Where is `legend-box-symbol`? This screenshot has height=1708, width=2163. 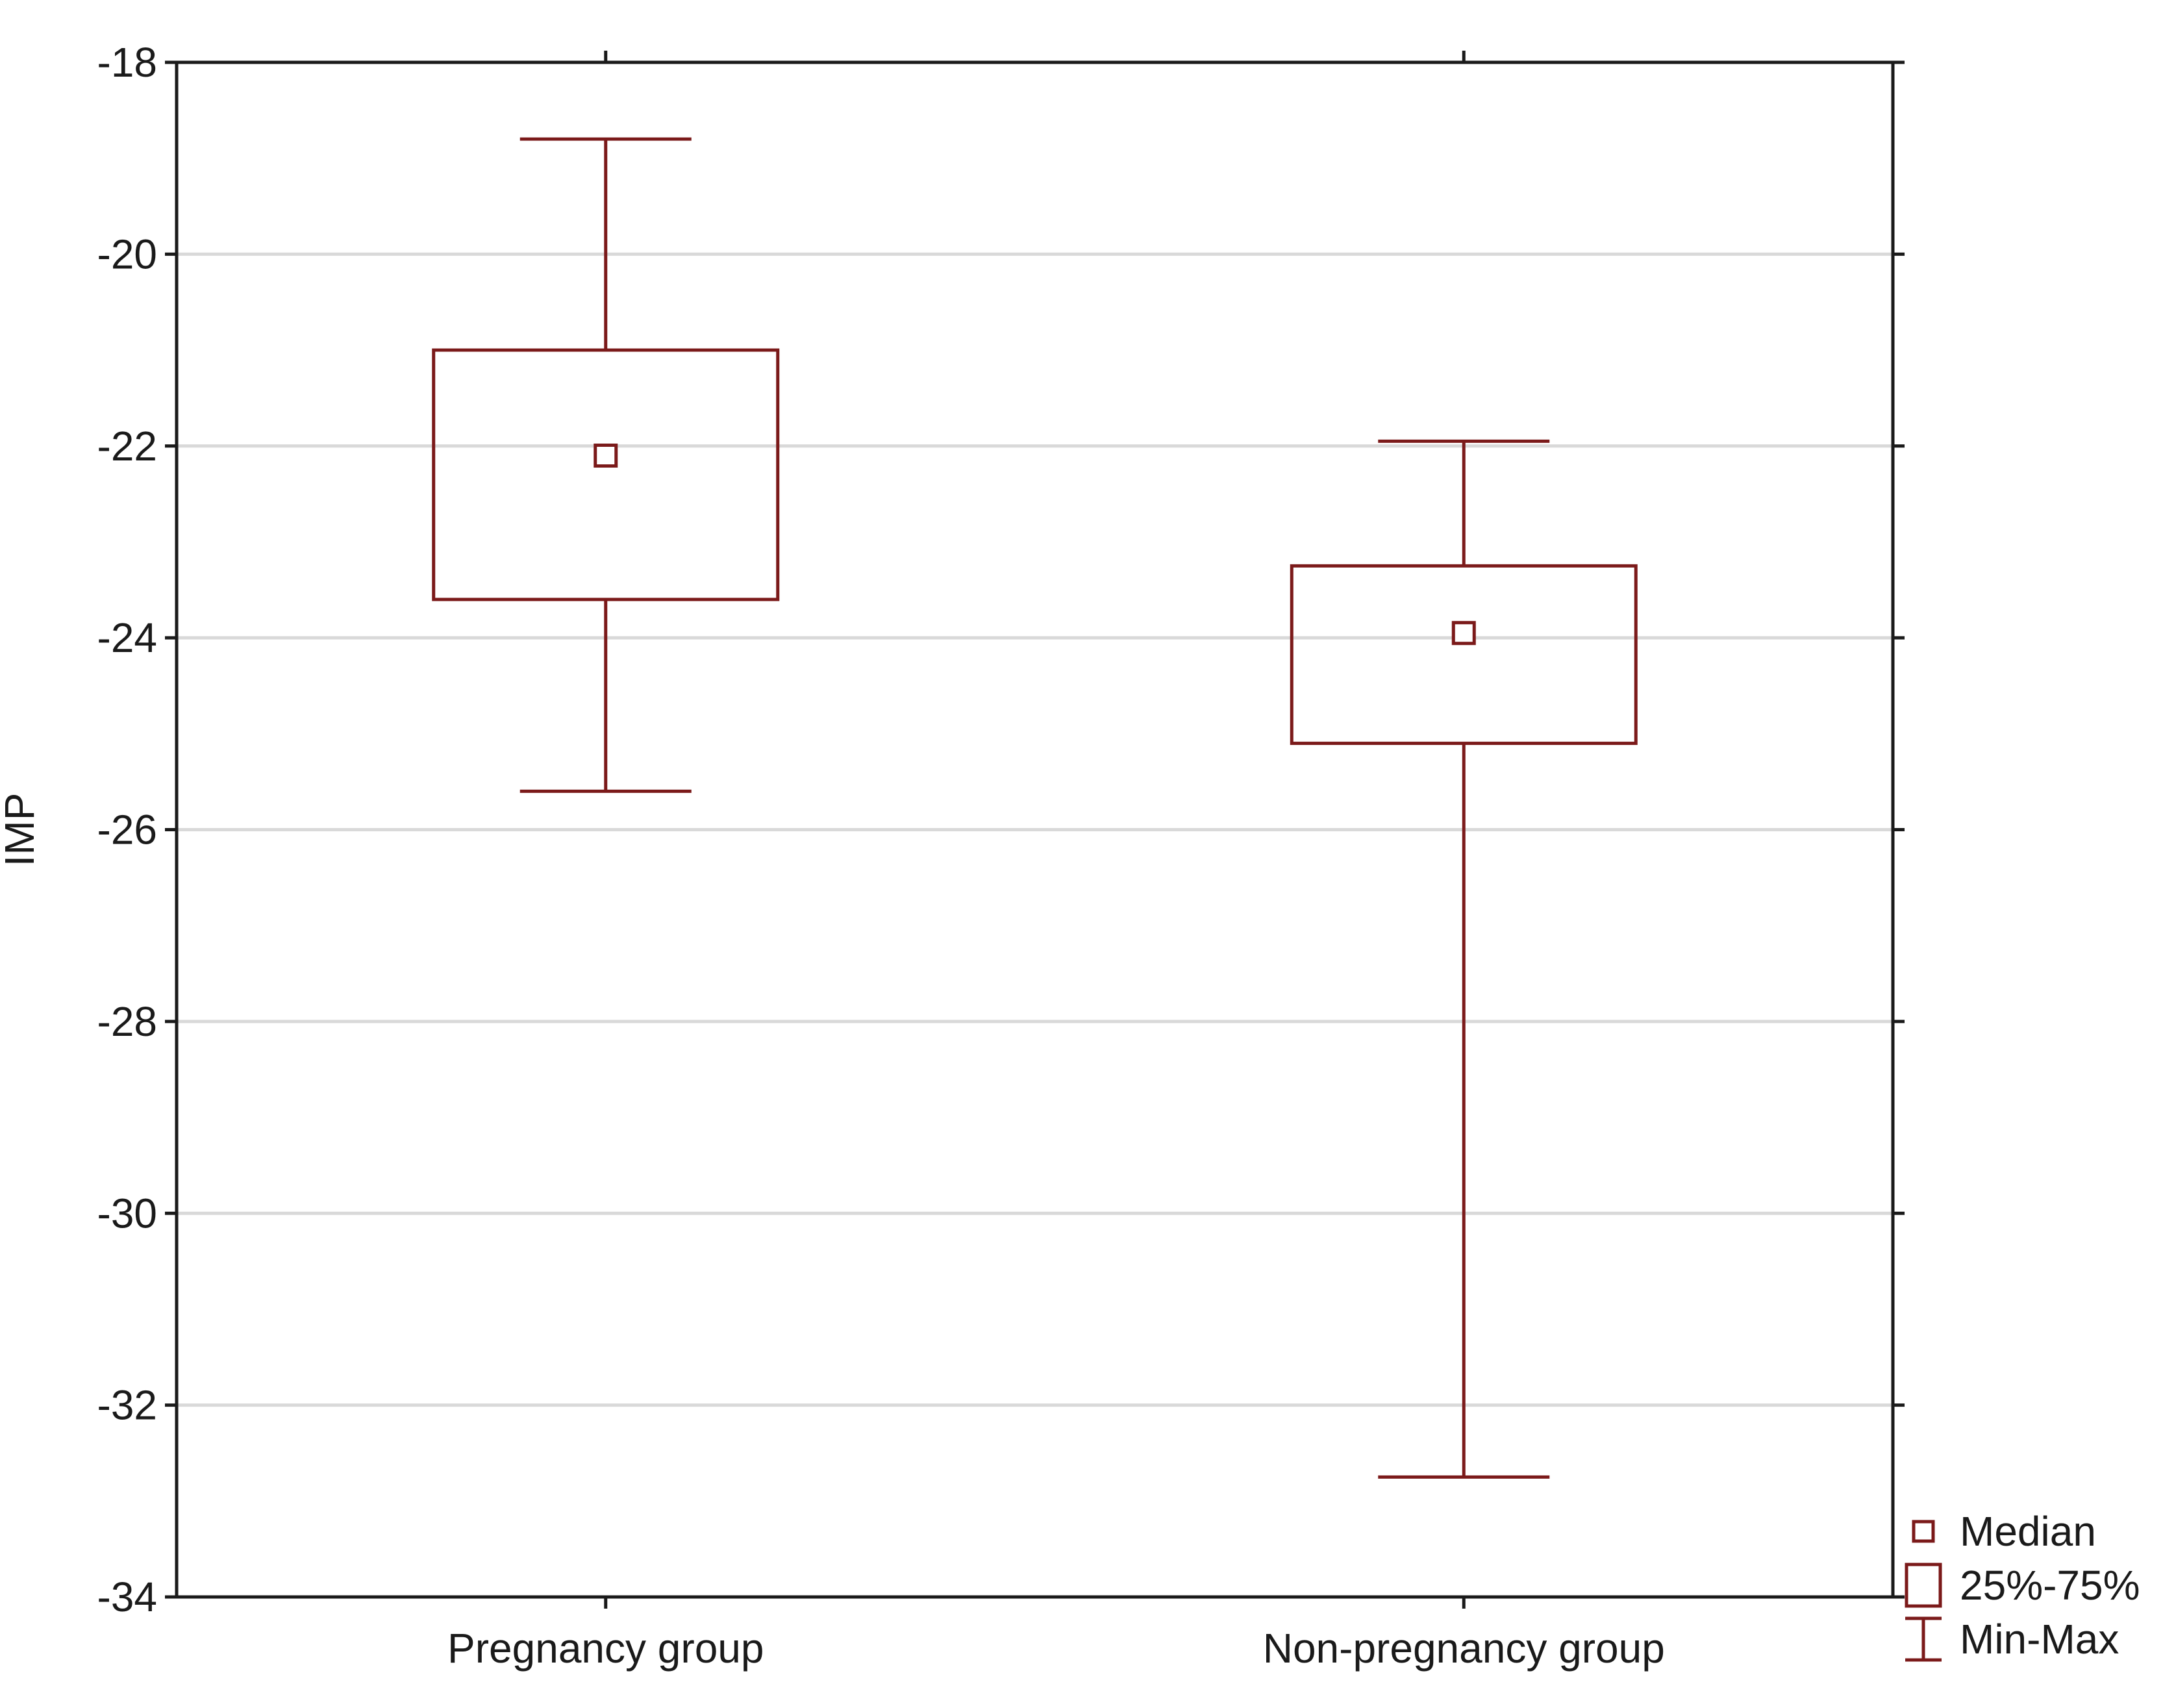 legend-box-symbol is located at coordinates (1923, 1585).